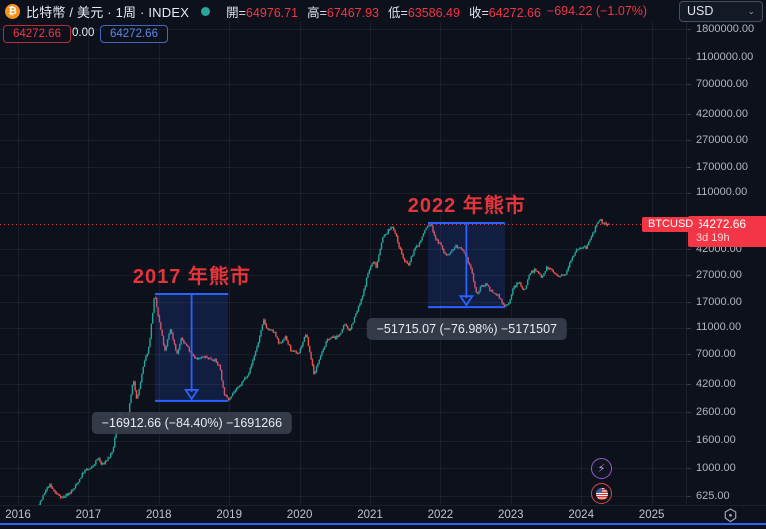 The height and width of the screenshot is (529, 766). What do you see at coordinates (262, 12) in the screenshot?
I see `ohlc-item: 開=64976.71` at bounding box center [262, 12].